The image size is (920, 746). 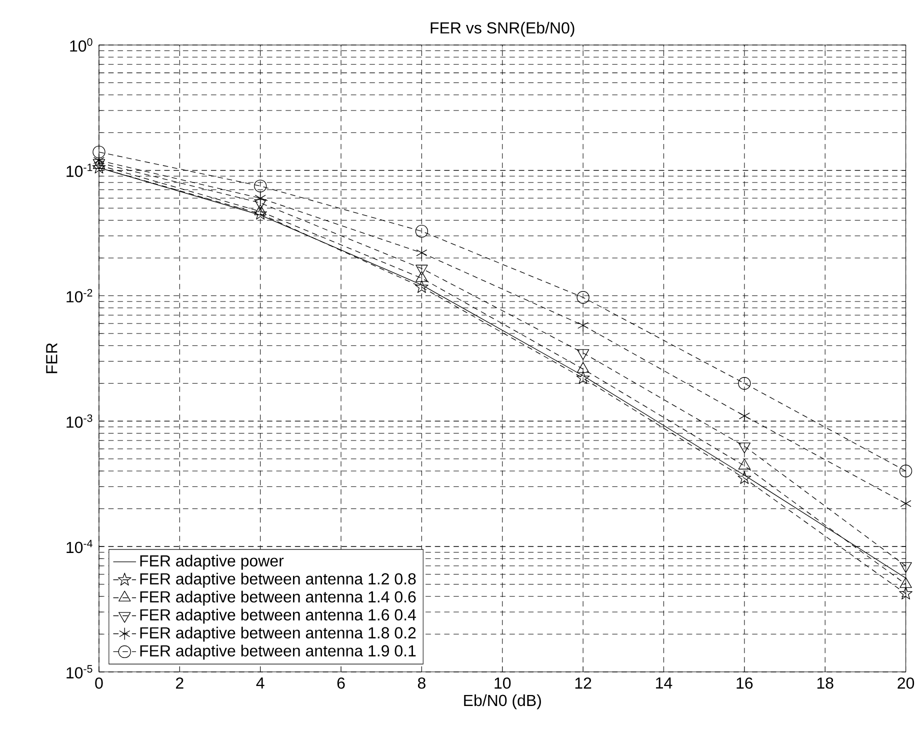 What do you see at coordinates (744, 683) in the screenshot?
I see `x-tick-label: 16` at bounding box center [744, 683].